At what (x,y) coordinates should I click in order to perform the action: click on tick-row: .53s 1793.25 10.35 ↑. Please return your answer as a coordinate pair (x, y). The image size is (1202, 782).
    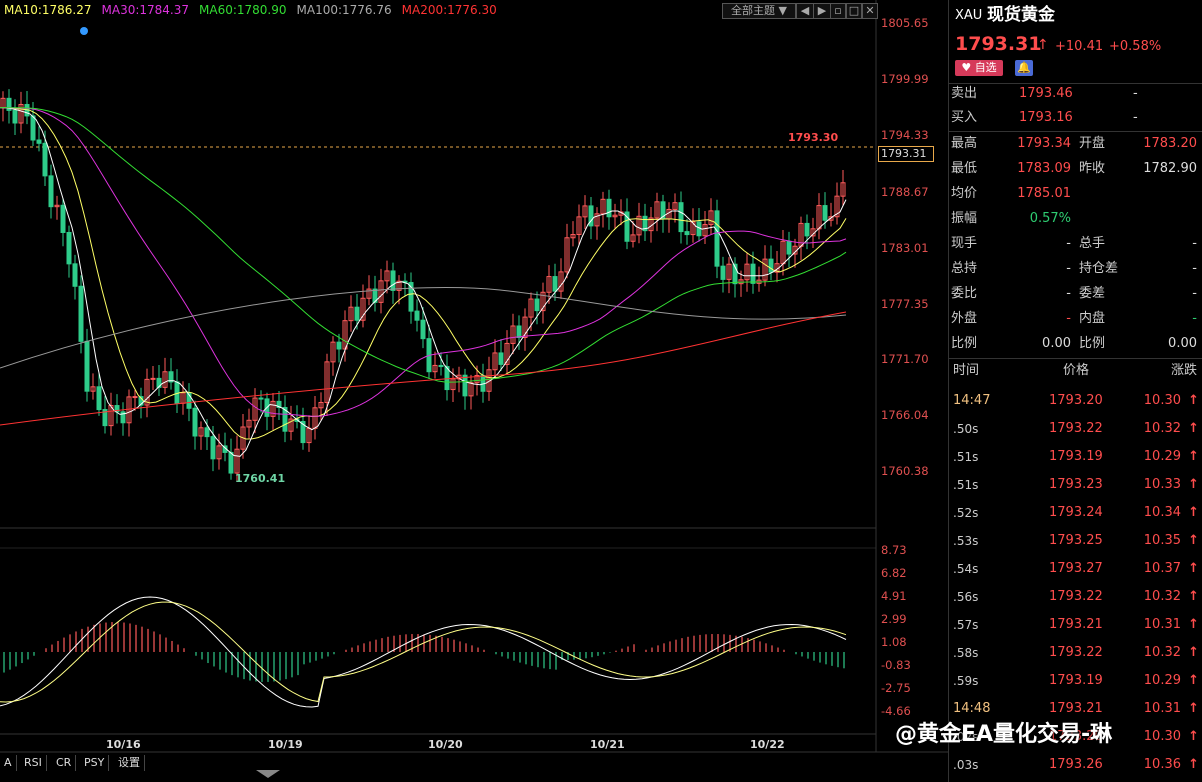
    Looking at the image, I should click on (1075, 541).